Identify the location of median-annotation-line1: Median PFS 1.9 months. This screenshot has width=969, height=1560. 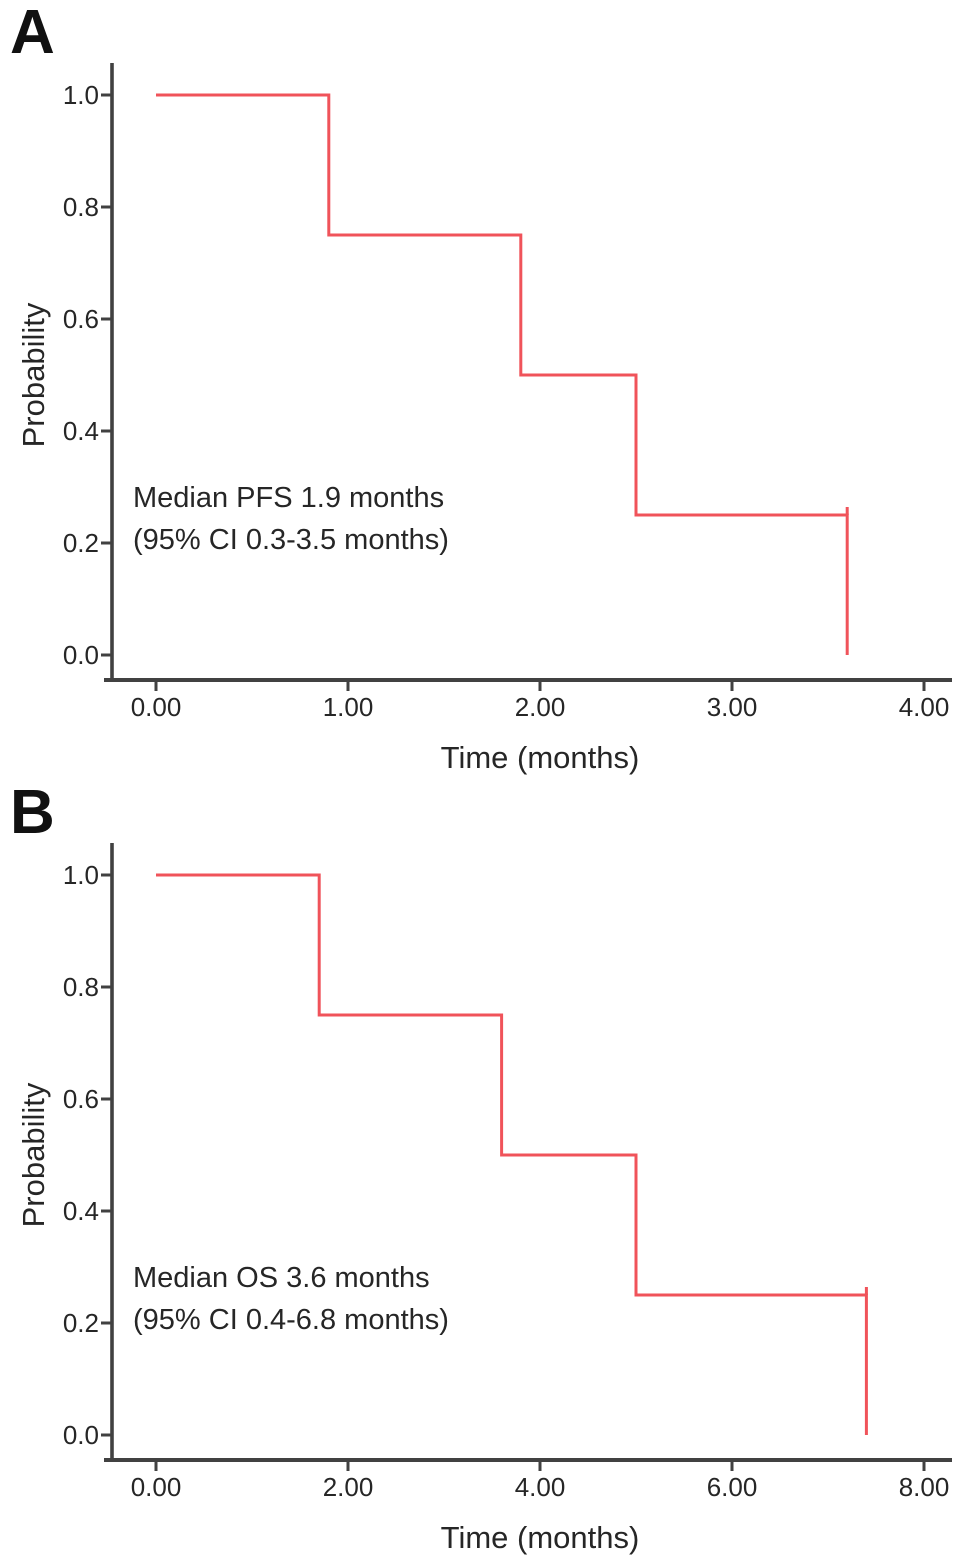
(288, 498).